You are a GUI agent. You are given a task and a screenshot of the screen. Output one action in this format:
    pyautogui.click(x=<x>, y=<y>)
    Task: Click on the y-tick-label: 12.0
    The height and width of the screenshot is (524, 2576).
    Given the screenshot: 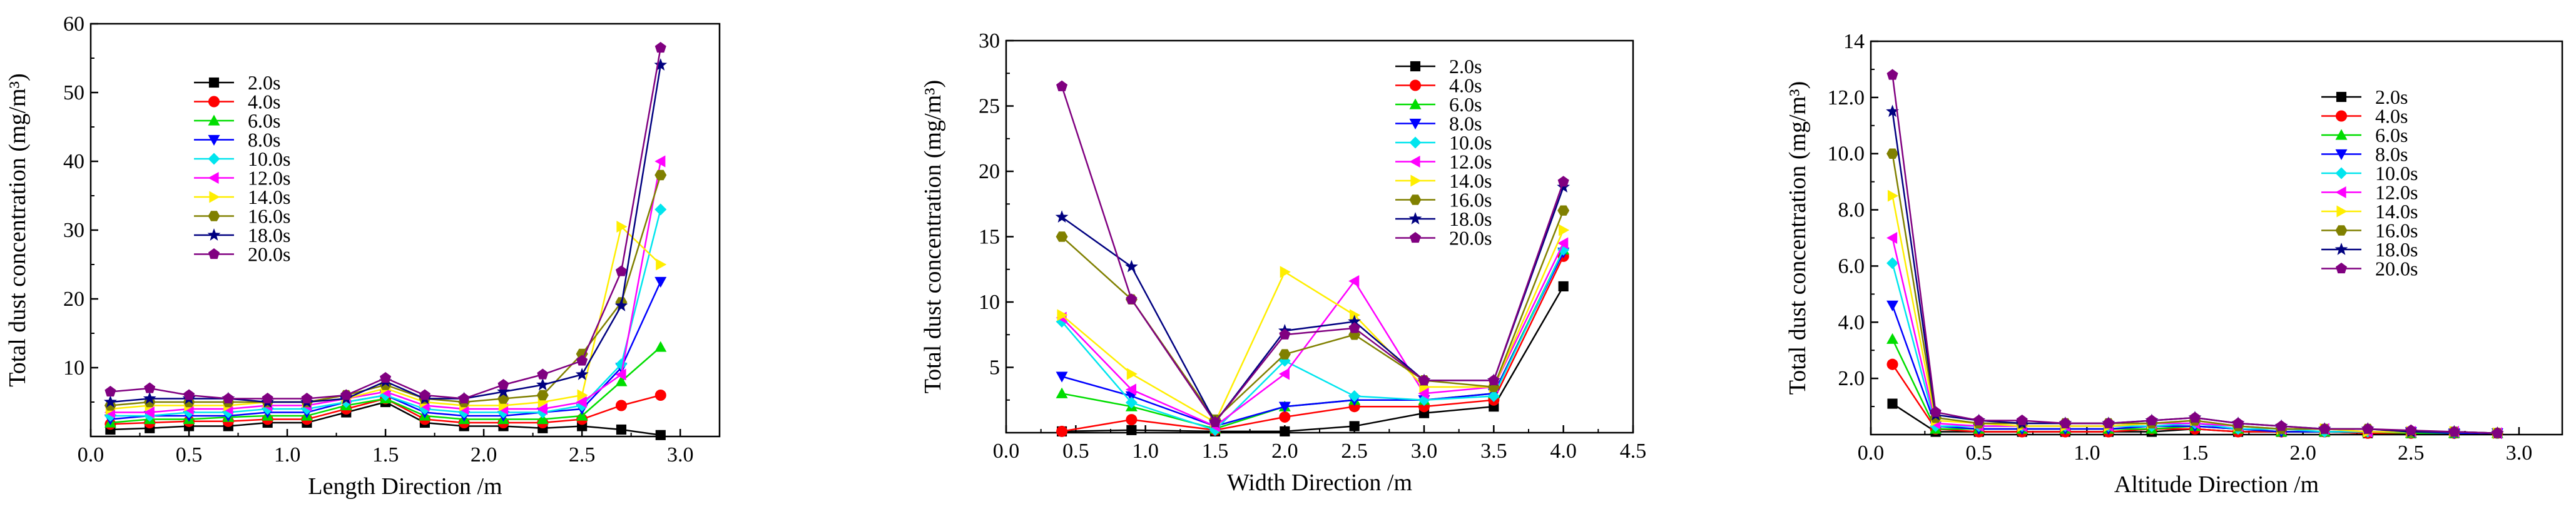 What is the action you would take?
    pyautogui.click(x=1847, y=97)
    